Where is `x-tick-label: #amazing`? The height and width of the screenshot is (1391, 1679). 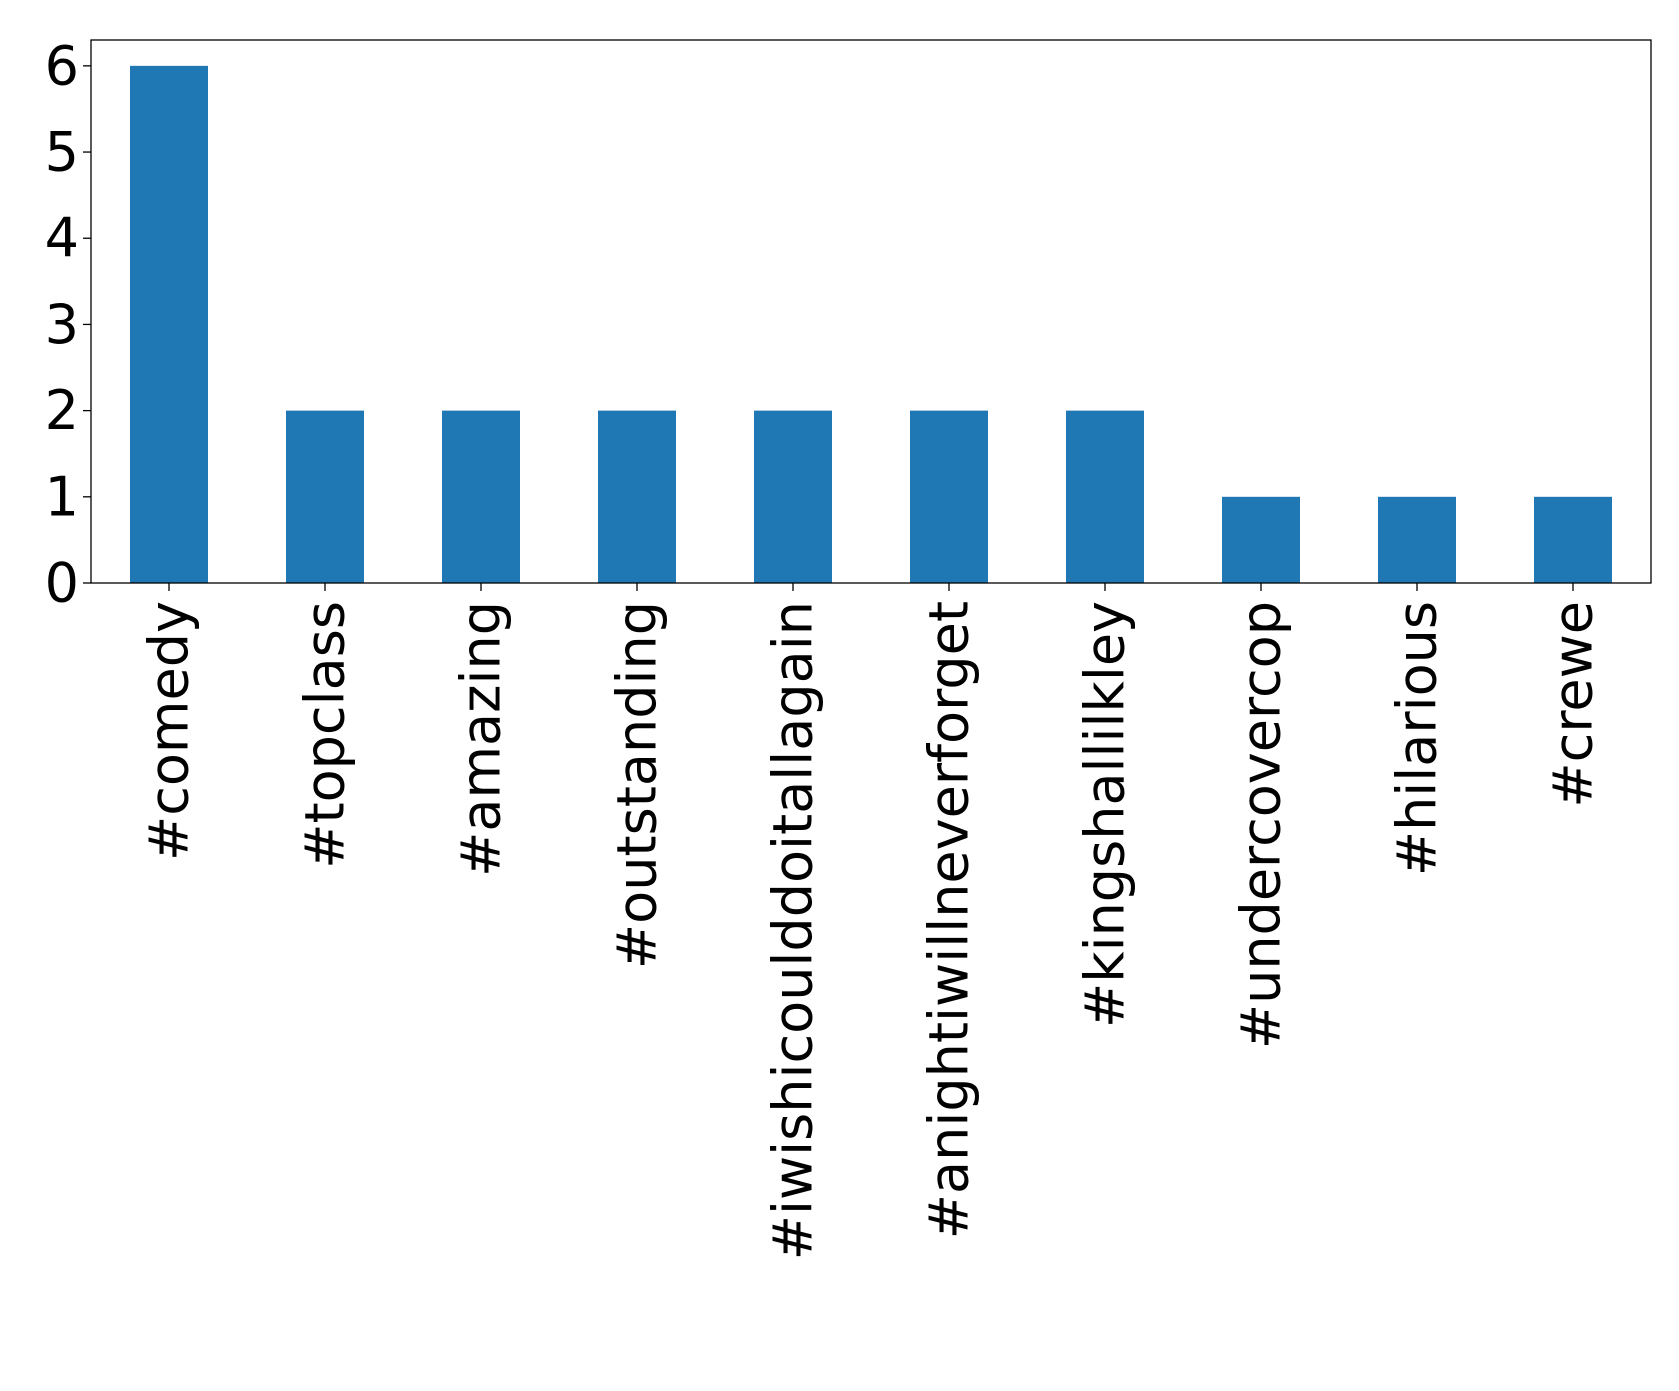 x-tick-label: #amazing is located at coordinates (481, 739).